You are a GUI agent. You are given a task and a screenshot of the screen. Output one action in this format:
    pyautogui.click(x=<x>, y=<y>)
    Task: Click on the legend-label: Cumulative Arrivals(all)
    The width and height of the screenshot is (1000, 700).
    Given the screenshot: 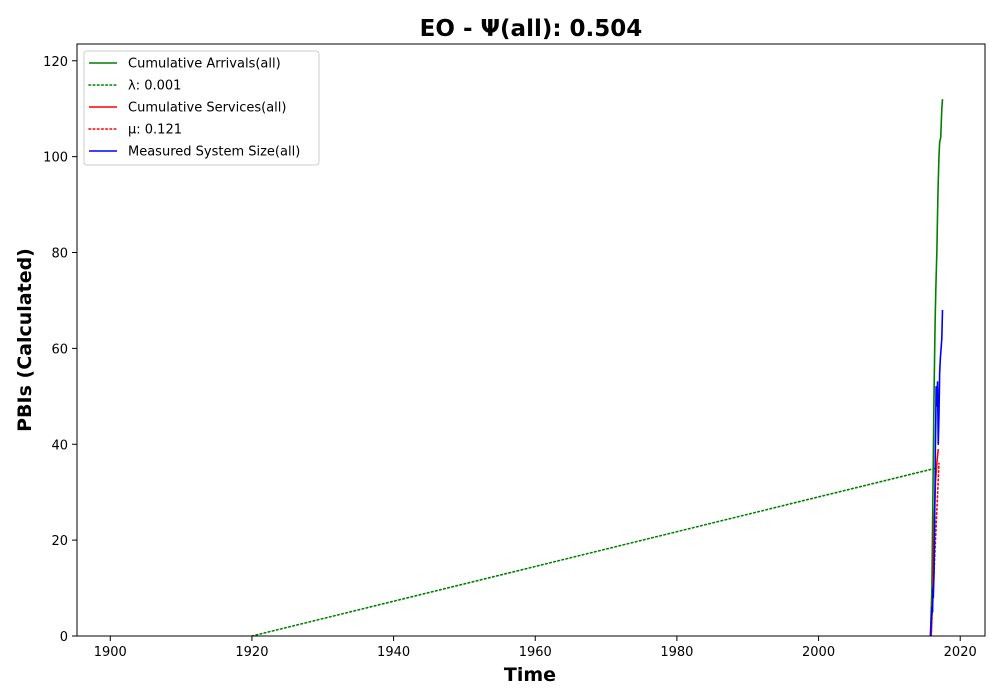 What is the action you would take?
    pyautogui.click(x=204, y=64)
    